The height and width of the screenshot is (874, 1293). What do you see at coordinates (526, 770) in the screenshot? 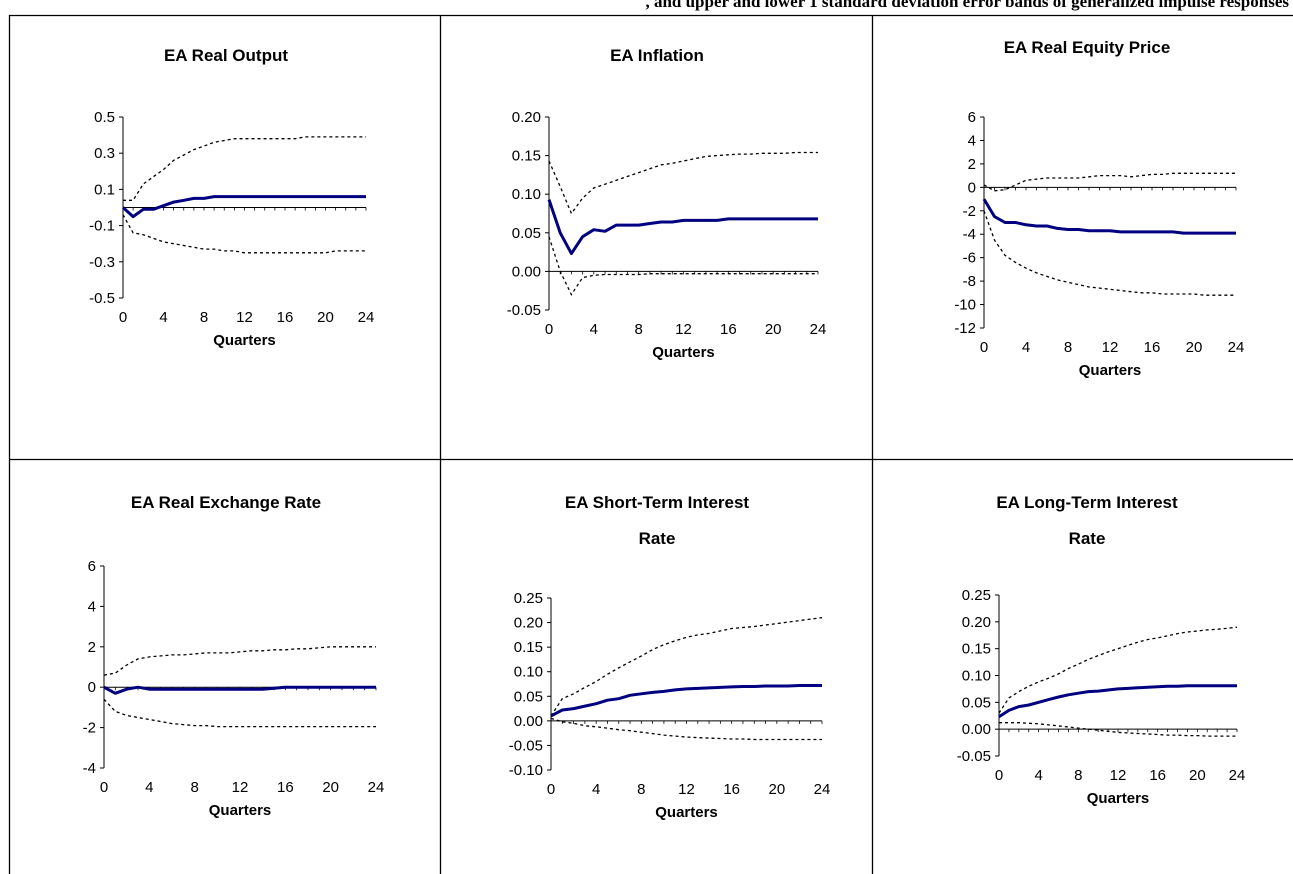
I see `y-tick-label: -0.10` at bounding box center [526, 770].